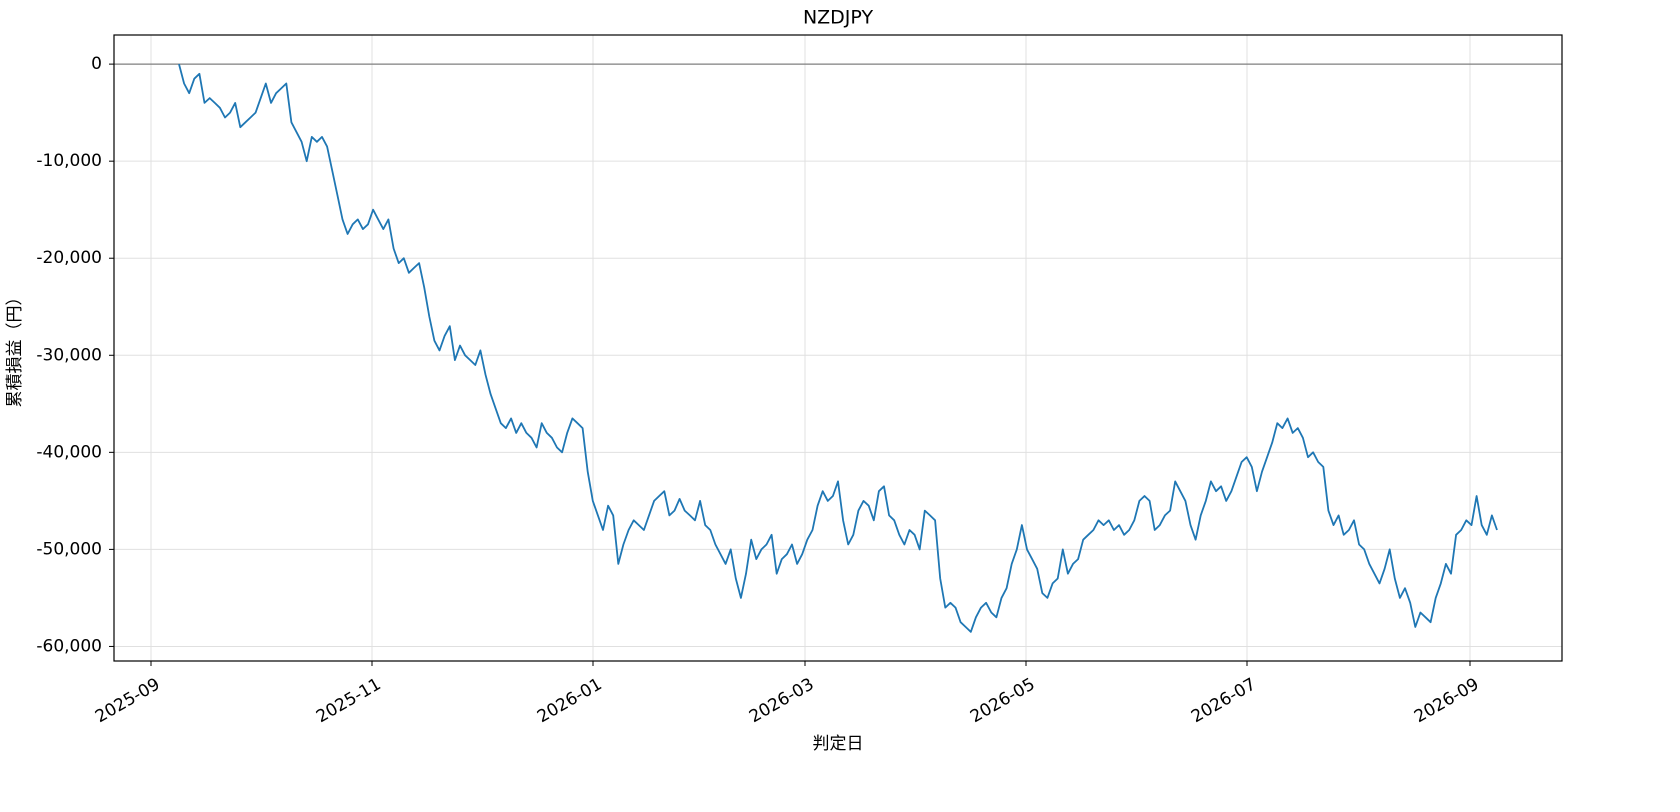  What do you see at coordinates (838, 18) in the screenshot?
I see `chart-title: NZDJPY` at bounding box center [838, 18].